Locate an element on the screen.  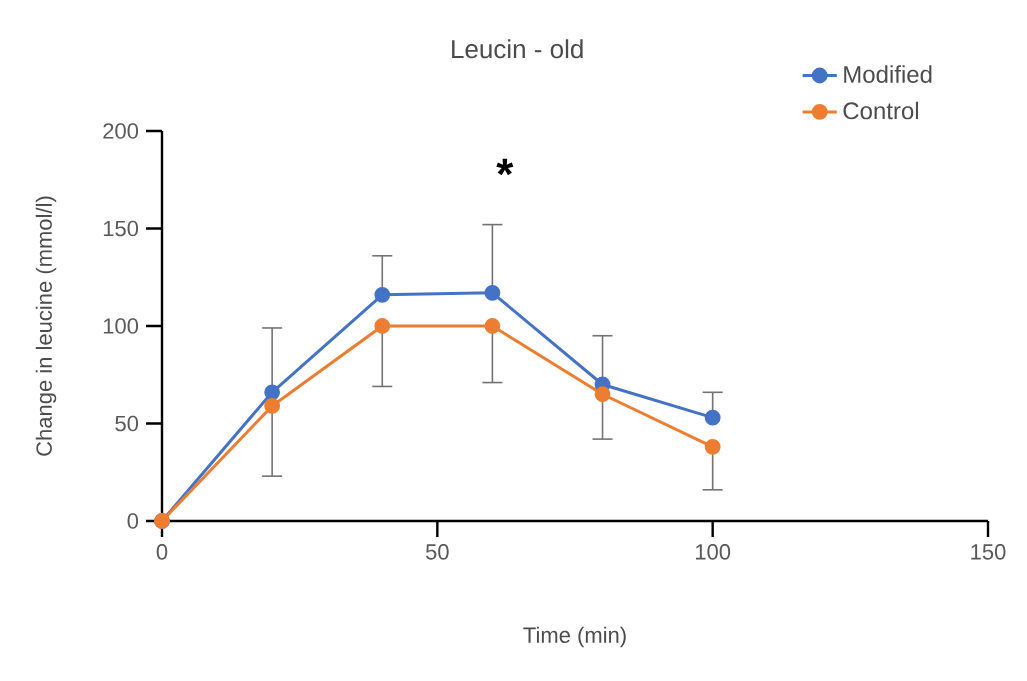
legend-label: Modified is located at coordinates (888, 74).